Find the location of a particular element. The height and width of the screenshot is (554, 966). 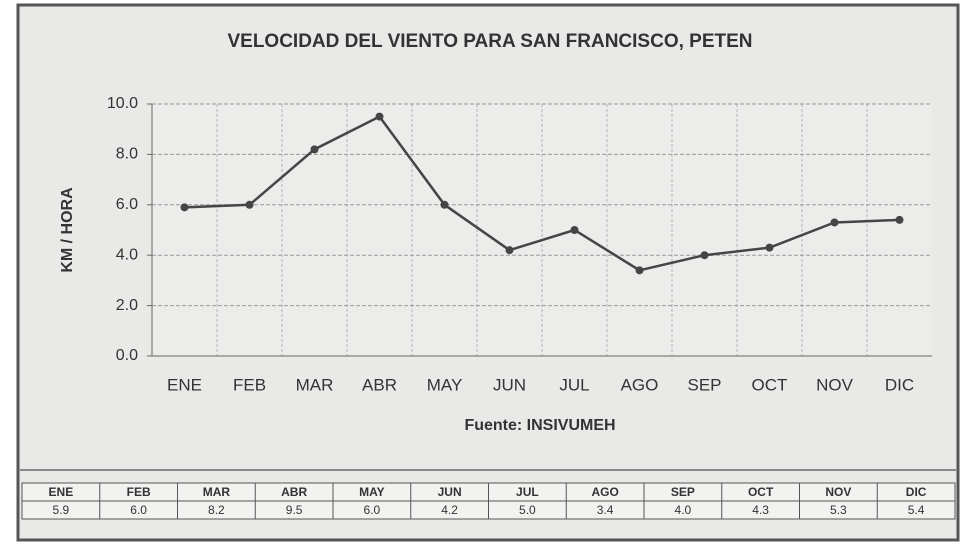

table-header-cell: ABR is located at coordinates (294, 492).